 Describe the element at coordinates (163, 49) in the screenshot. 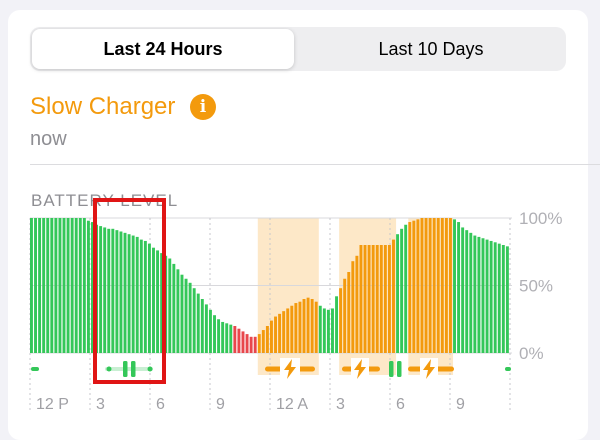

I see `tab-last-24-hours: Last 24 Hours` at that location.